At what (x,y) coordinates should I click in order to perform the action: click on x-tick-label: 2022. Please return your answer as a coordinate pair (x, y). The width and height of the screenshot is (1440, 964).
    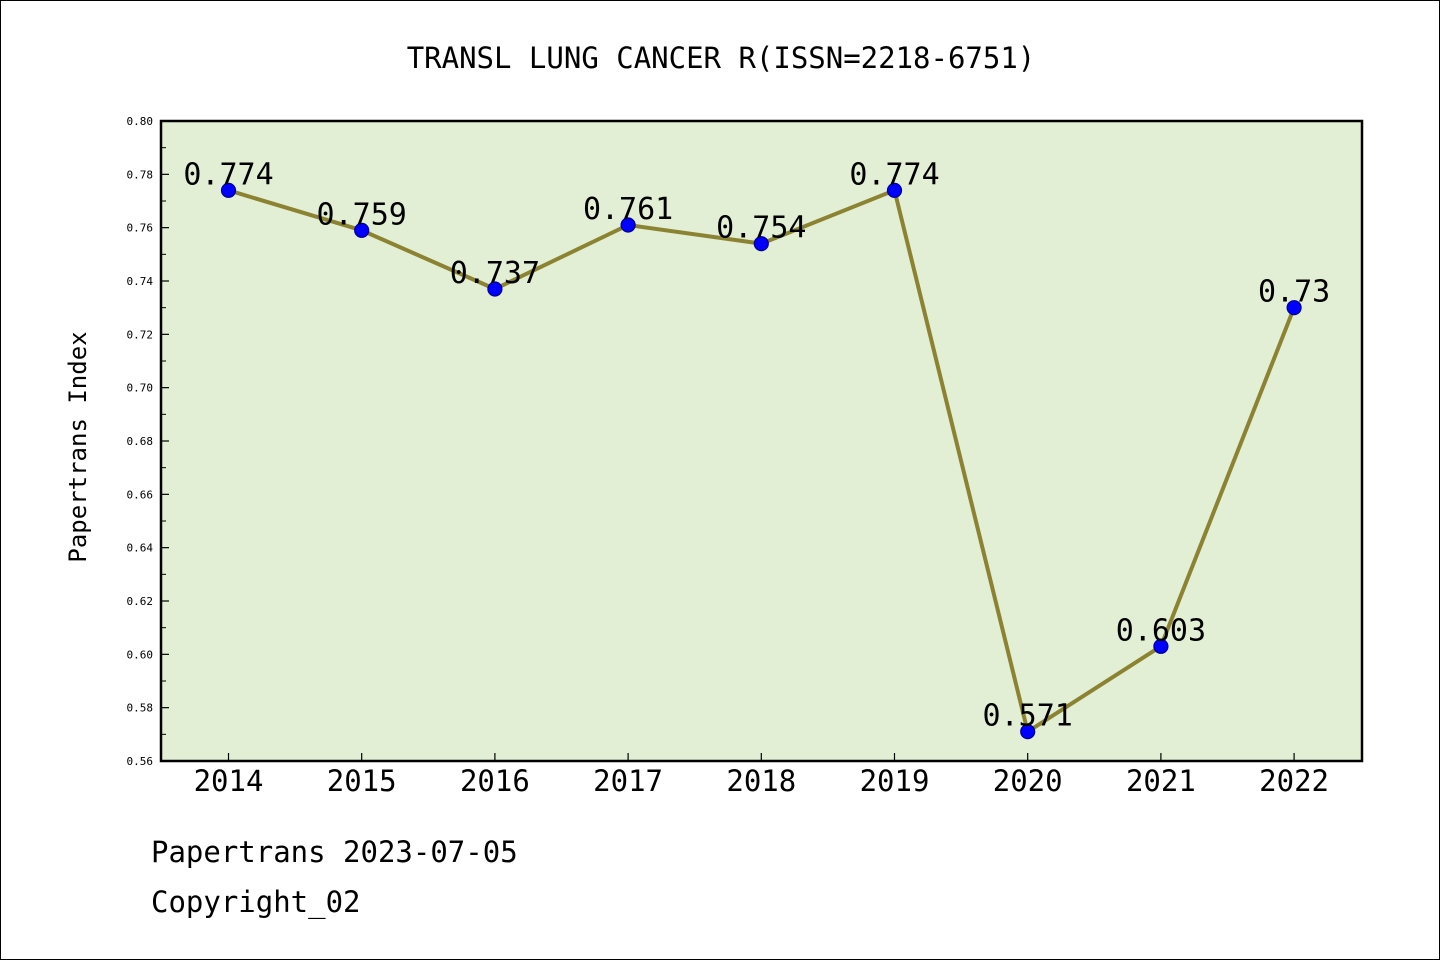
    Looking at the image, I should click on (1294, 781).